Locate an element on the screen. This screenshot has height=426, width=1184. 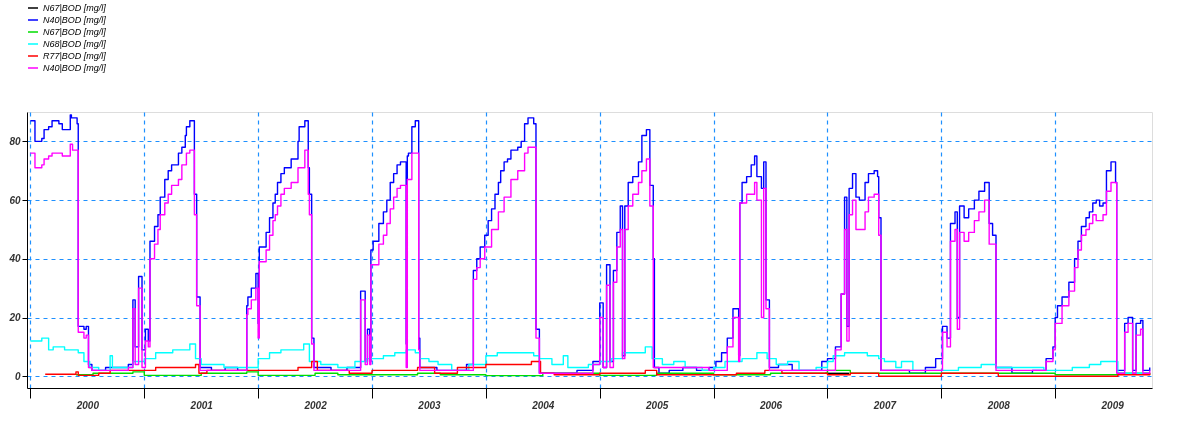
y-tick-label: 0 is located at coordinates (17, 376).